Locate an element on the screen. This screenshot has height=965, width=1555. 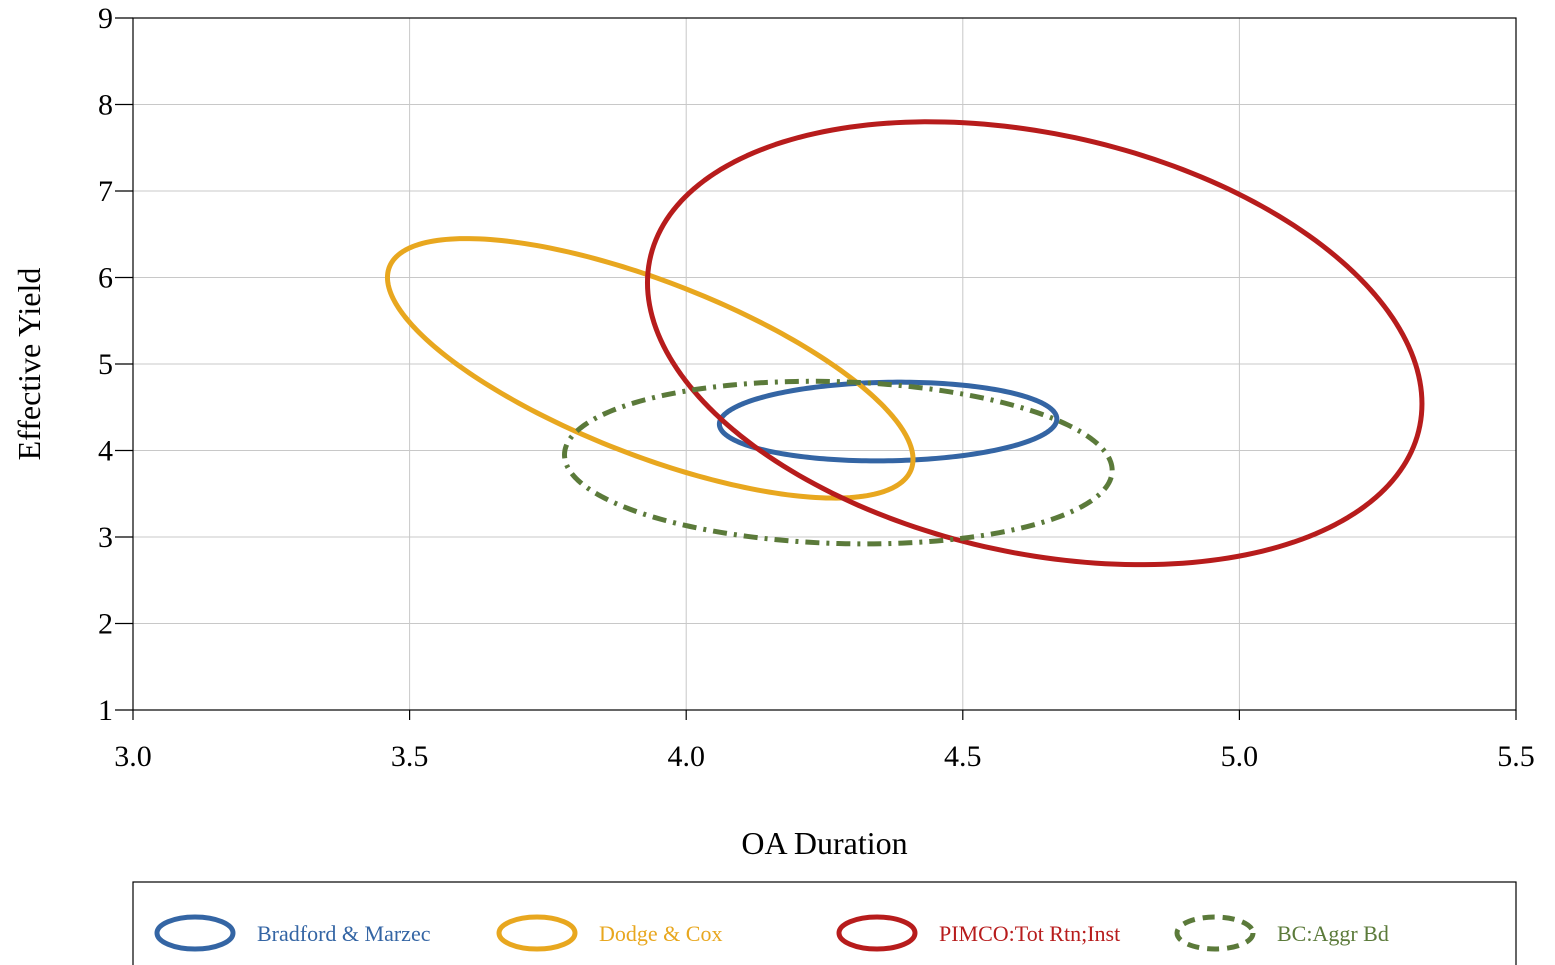
x-tick-label: 4.0 is located at coordinates (686, 756).